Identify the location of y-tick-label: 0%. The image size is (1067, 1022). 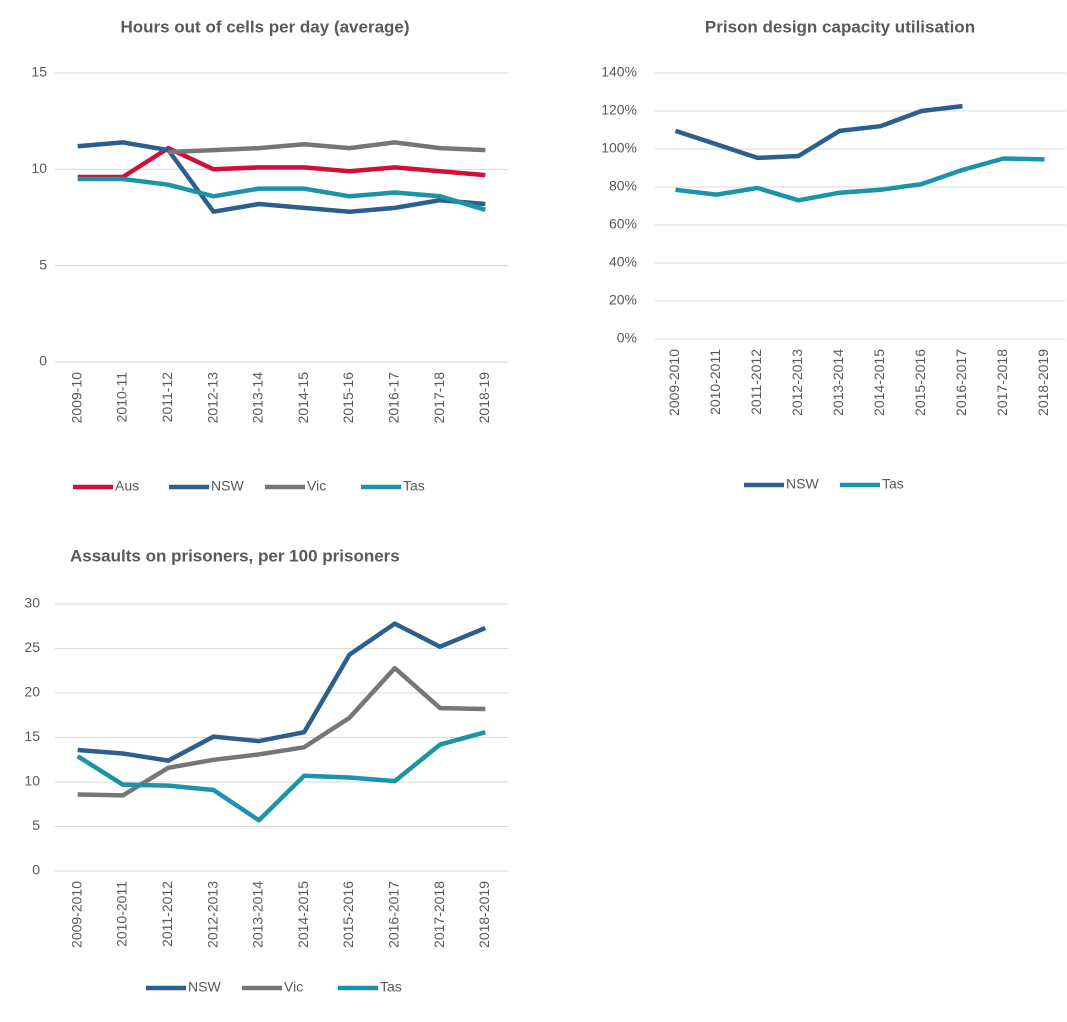
(627, 338).